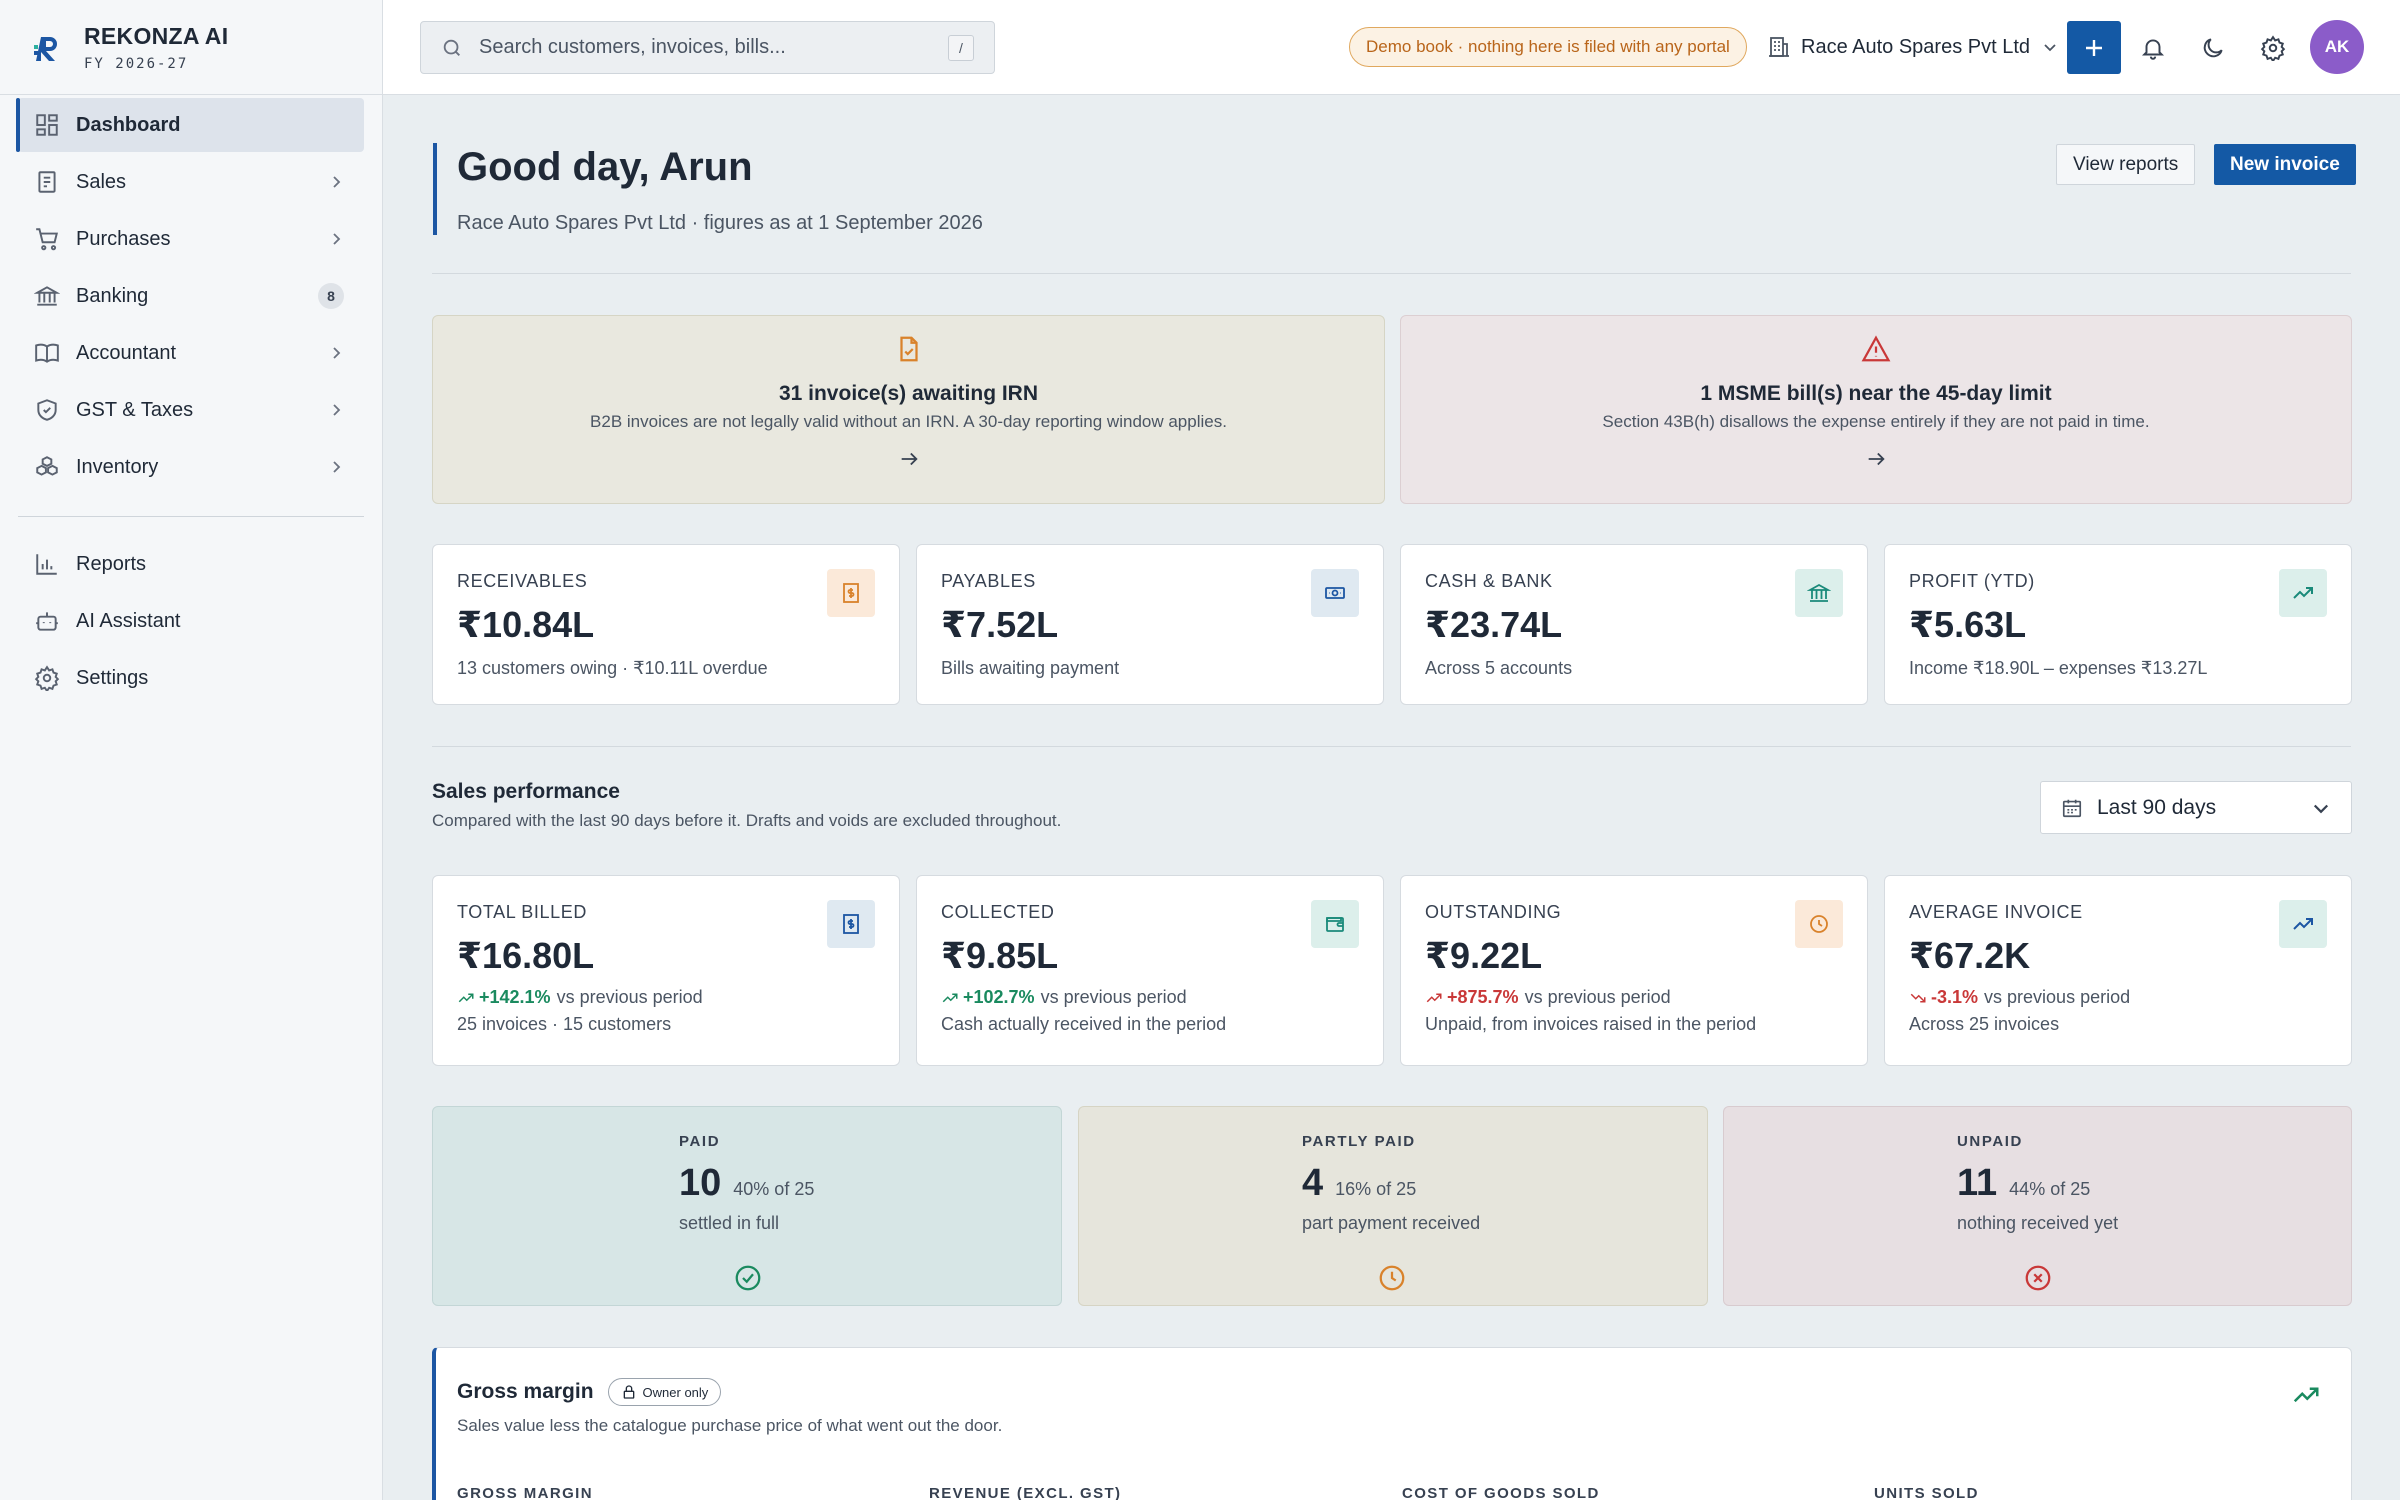 This screenshot has width=2400, height=1500. Describe the element at coordinates (128, 124) in the screenshot. I see `sidebar-item-label: Dashboard` at that location.